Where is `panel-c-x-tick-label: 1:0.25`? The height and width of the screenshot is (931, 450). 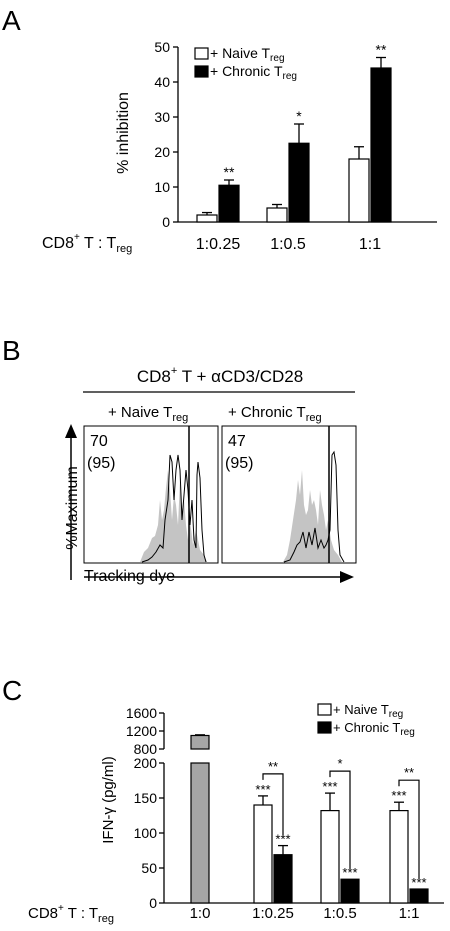 panel-c-x-tick-label: 1:0.25 is located at coordinates (273, 913).